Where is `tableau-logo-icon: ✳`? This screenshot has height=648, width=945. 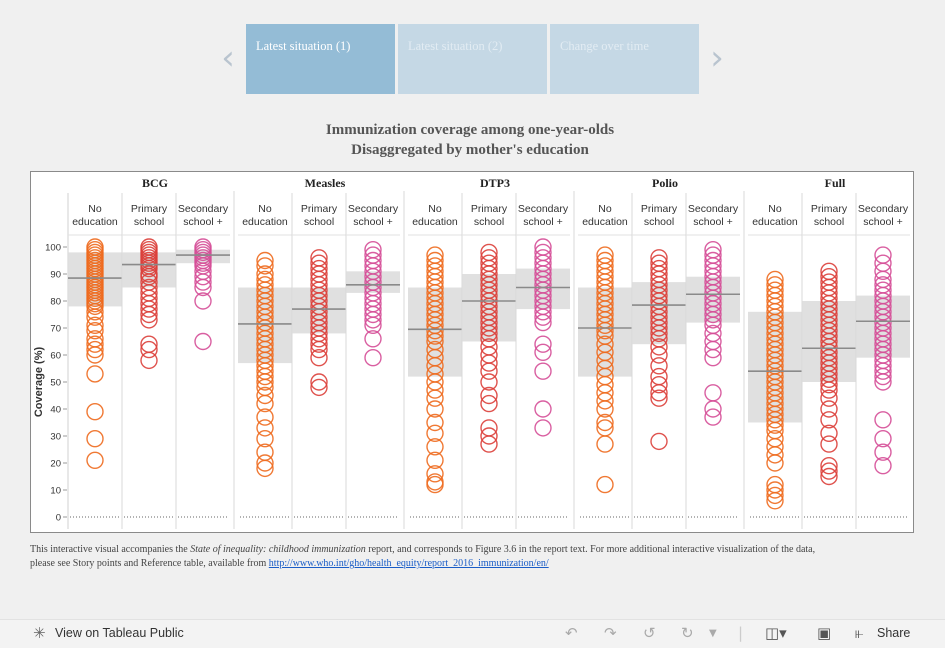
tableau-logo-icon: ✳ is located at coordinates (39, 633).